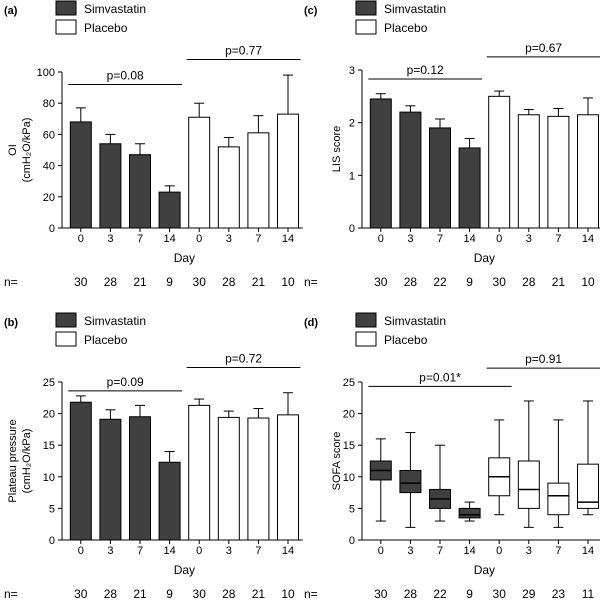  What do you see at coordinates (46, 73) in the screenshot?
I see `y-tick-label: 100` at bounding box center [46, 73].